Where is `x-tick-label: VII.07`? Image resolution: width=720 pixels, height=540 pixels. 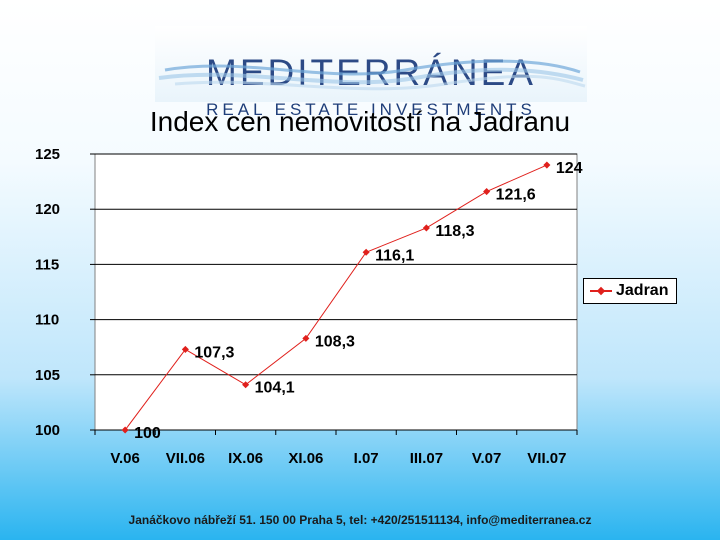
x-tick-label: VII.07 is located at coordinates (546, 458).